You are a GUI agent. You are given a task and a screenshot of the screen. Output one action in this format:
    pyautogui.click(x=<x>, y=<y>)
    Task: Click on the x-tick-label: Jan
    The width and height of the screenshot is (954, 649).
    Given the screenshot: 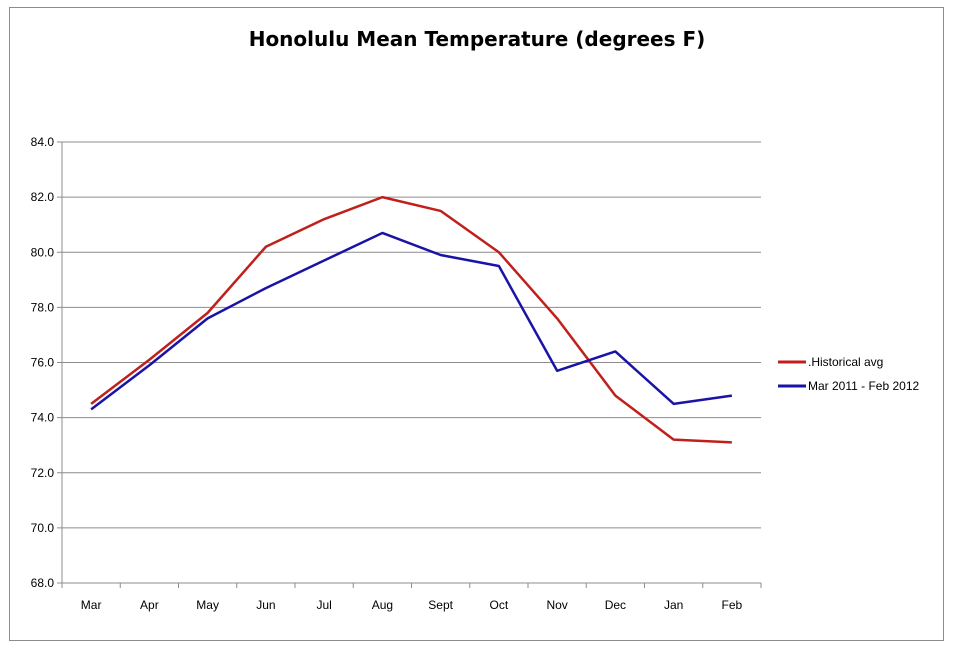 What is the action you would take?
    pyautogui.click(x=673, y=605)
    